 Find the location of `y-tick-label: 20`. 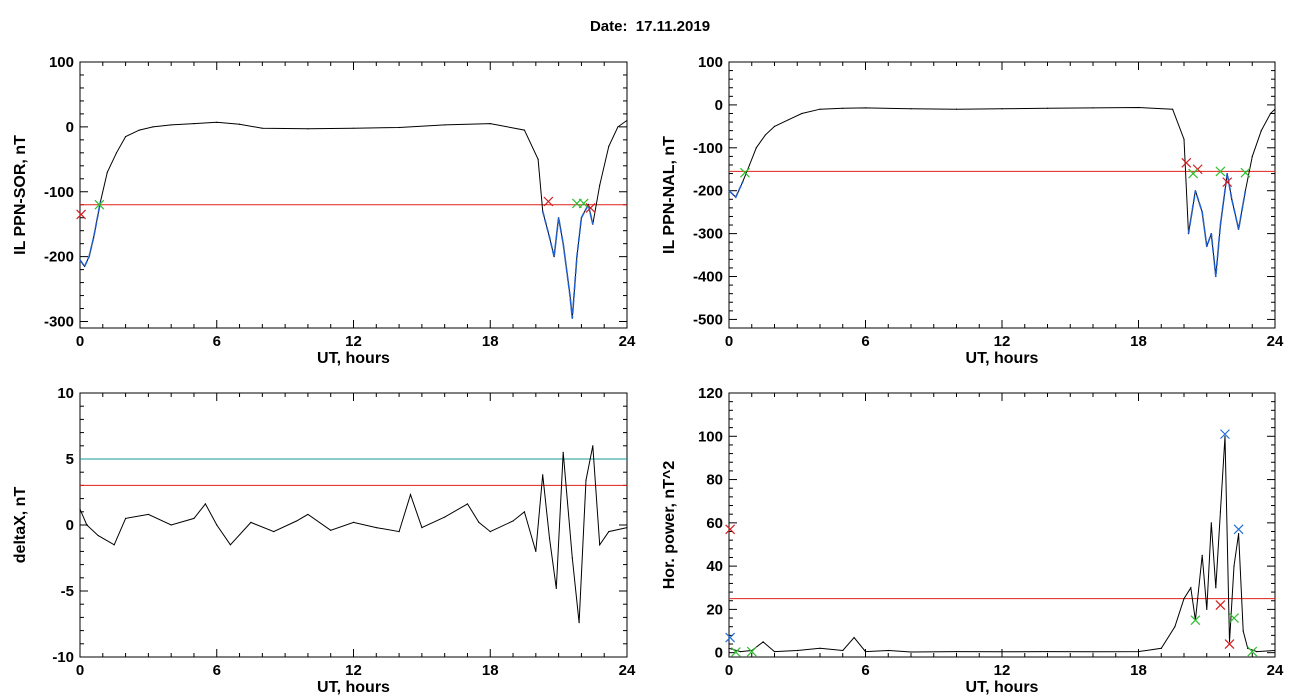

y-tick-label: 20 is located at coordinates (714, 609).